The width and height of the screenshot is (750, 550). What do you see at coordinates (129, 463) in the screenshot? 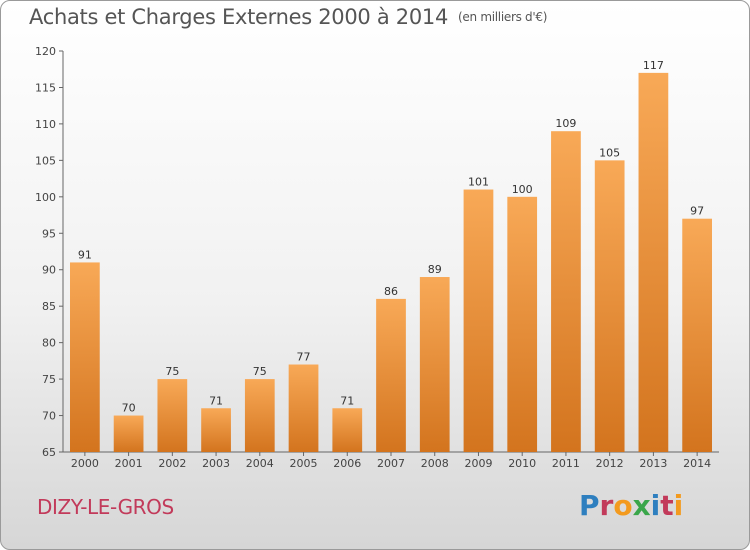
I see `x-tick-label: 2001` at bounding box center [129, 463].